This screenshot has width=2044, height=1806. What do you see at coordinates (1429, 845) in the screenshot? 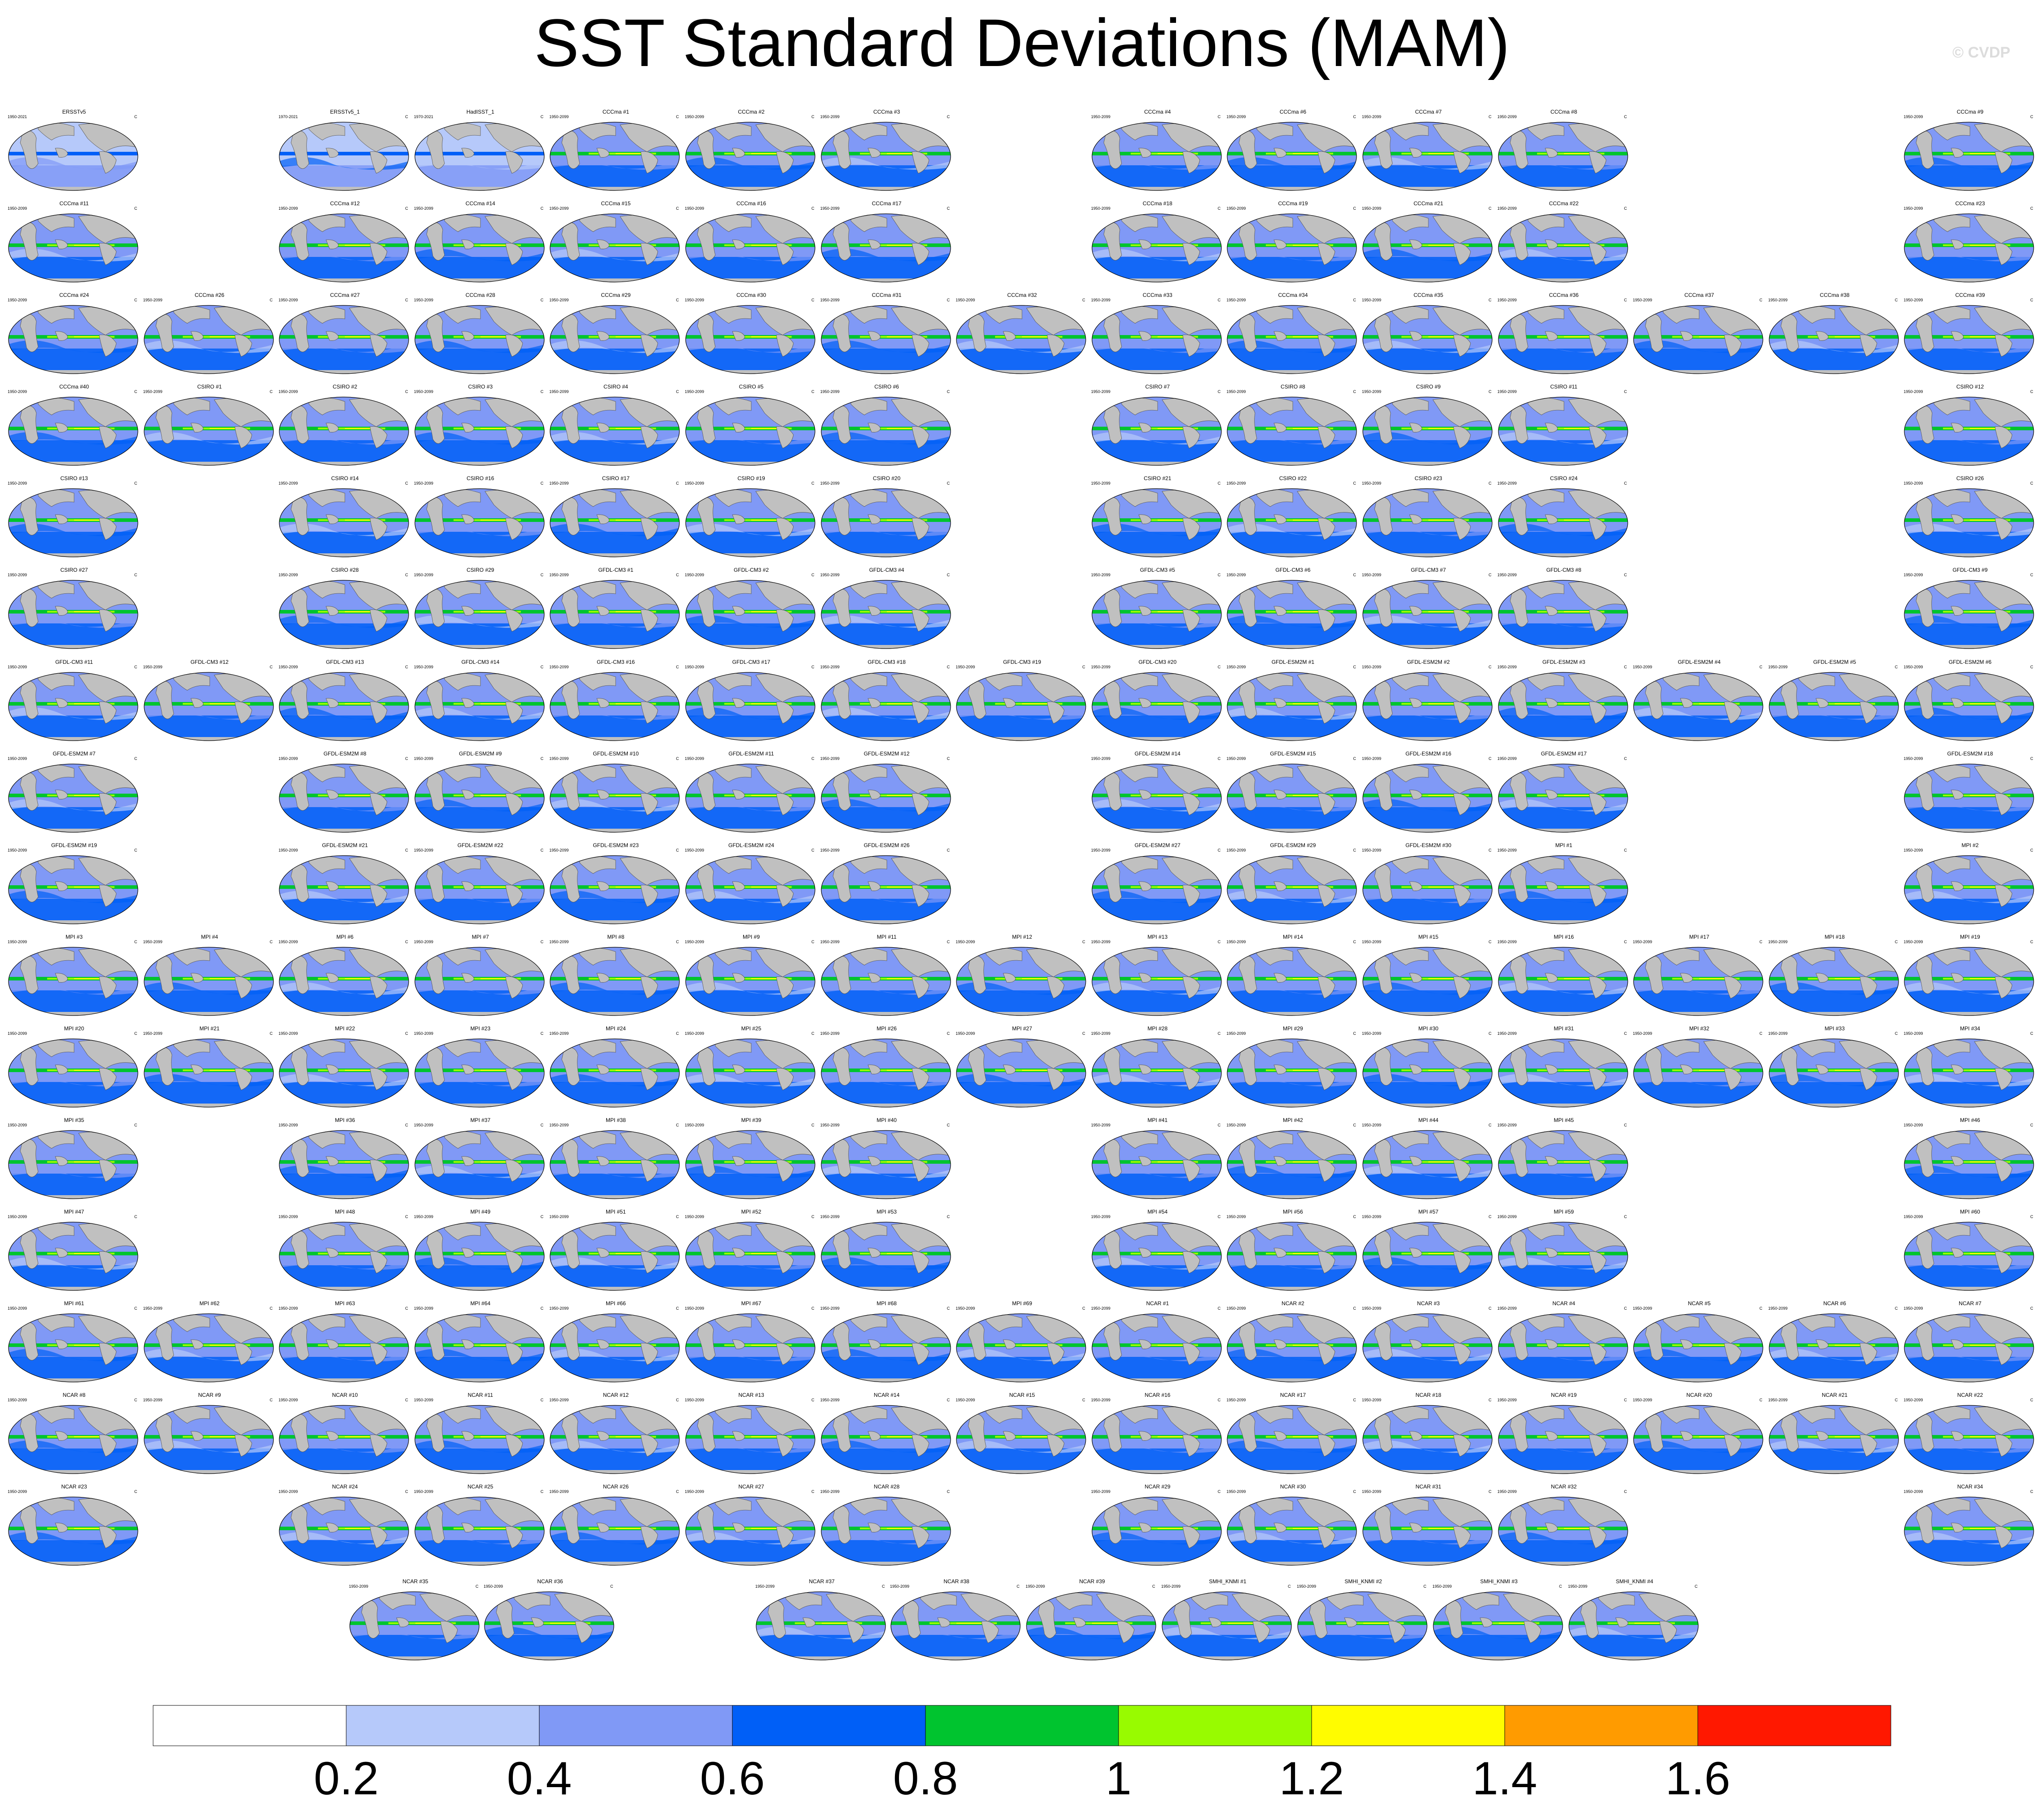
I see `panel-title: GFDL-ESM2M #30` at bounding box center [1429, 845].